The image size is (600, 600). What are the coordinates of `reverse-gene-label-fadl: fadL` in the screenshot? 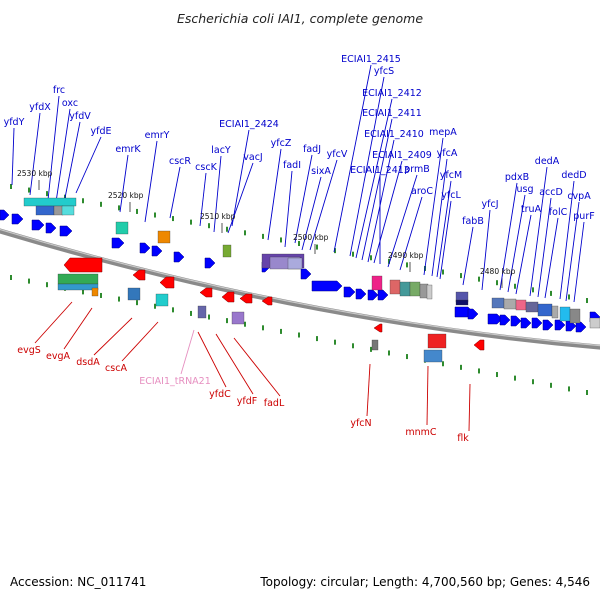 It's located at (274, 403).